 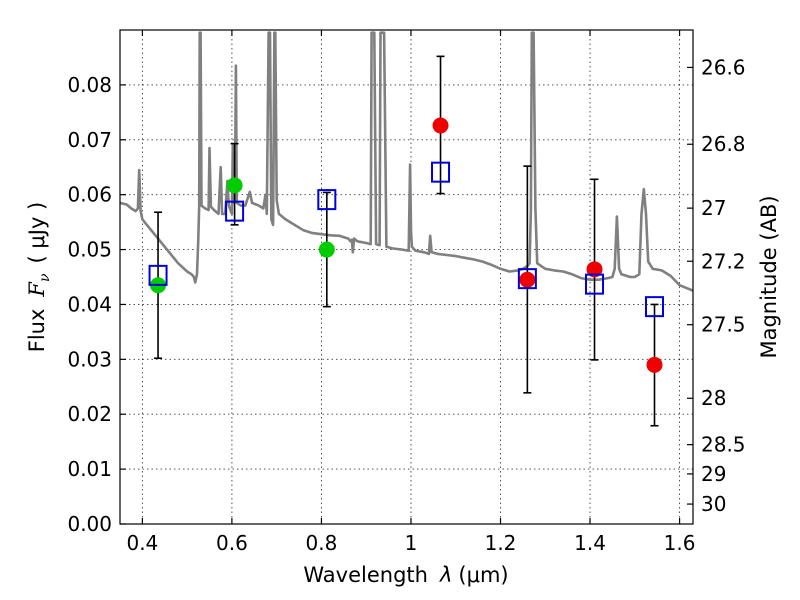 I want to click on y-tick-label: 0.08, so click(x=89, y=85).